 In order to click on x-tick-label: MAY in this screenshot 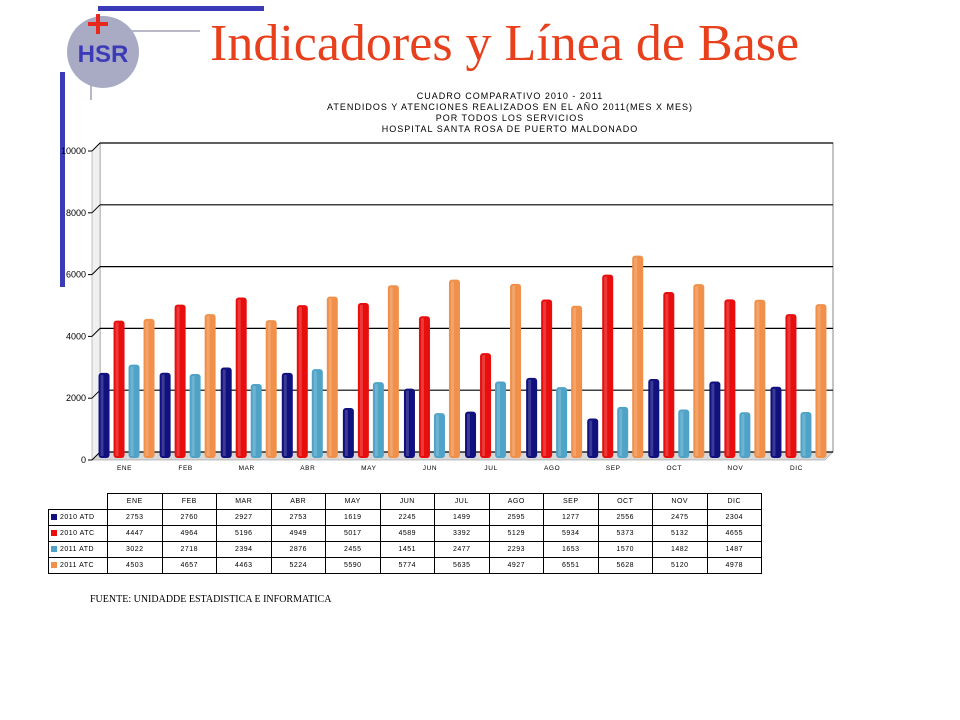, I will do `click(368, 468)`.